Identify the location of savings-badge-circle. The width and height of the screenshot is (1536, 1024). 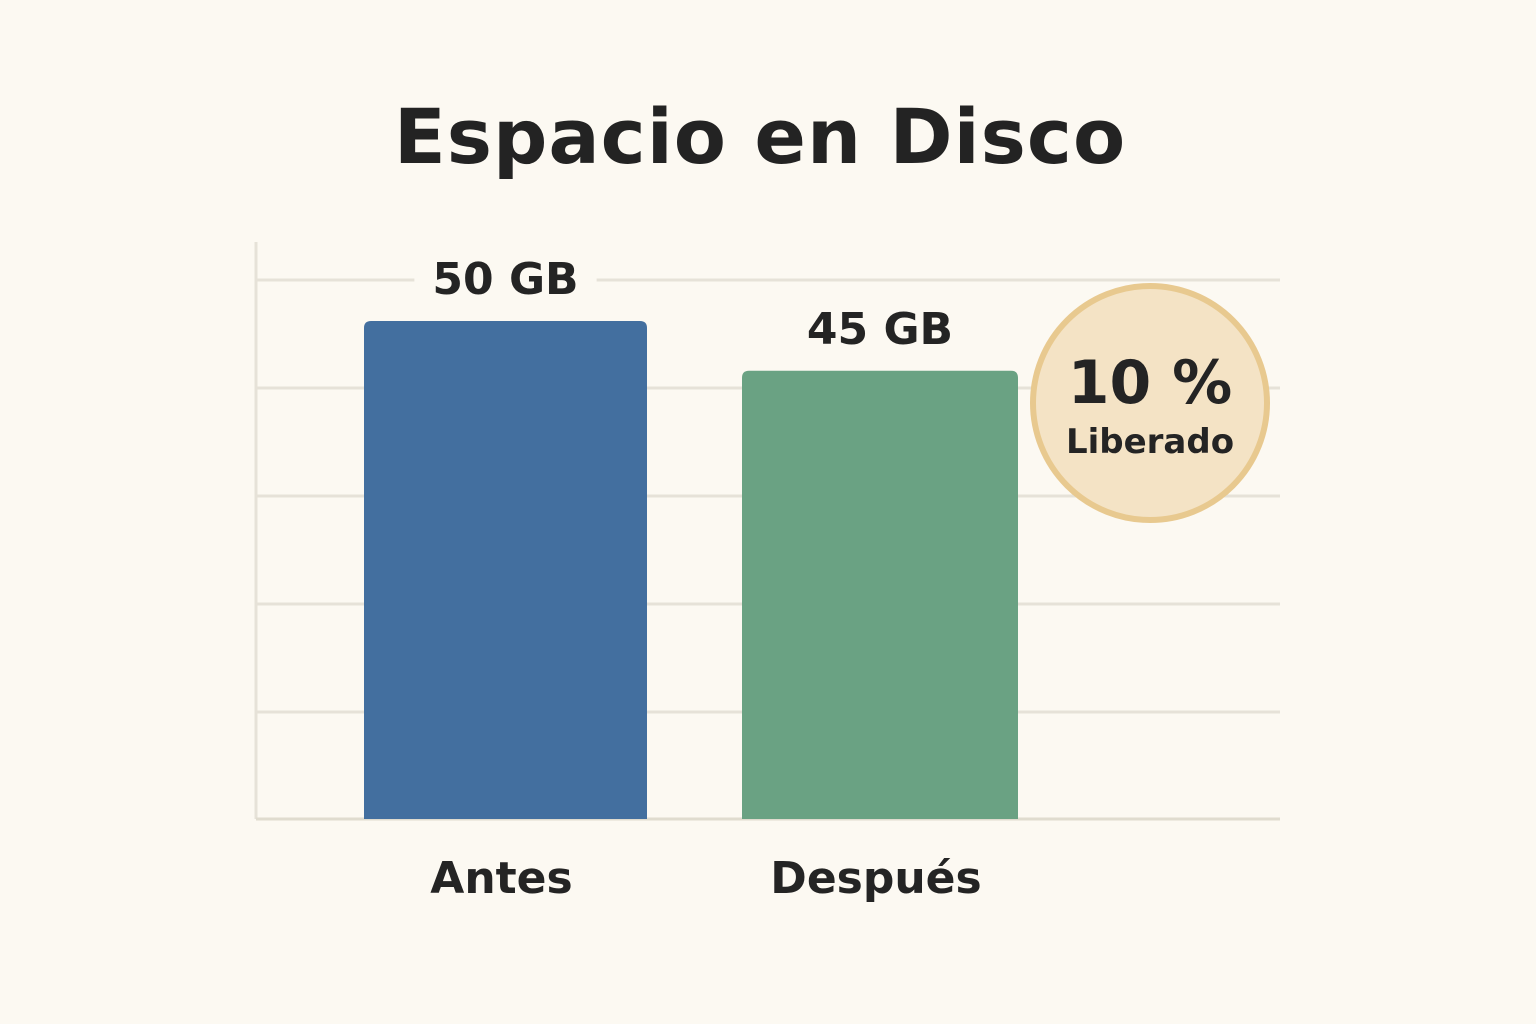
(1150, 403).